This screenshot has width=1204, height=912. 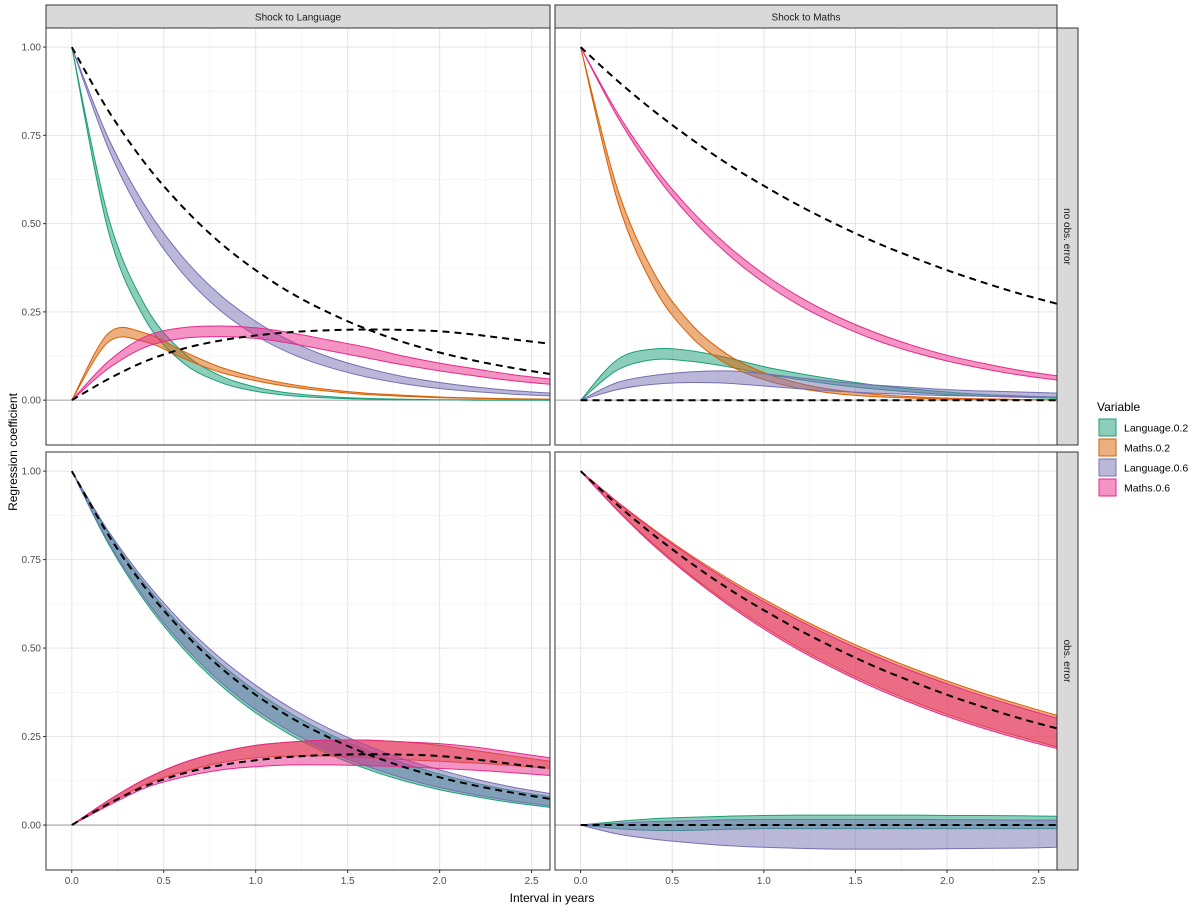 I want to click on legend-label: Language.0.2, so click(x=1156, y=429).